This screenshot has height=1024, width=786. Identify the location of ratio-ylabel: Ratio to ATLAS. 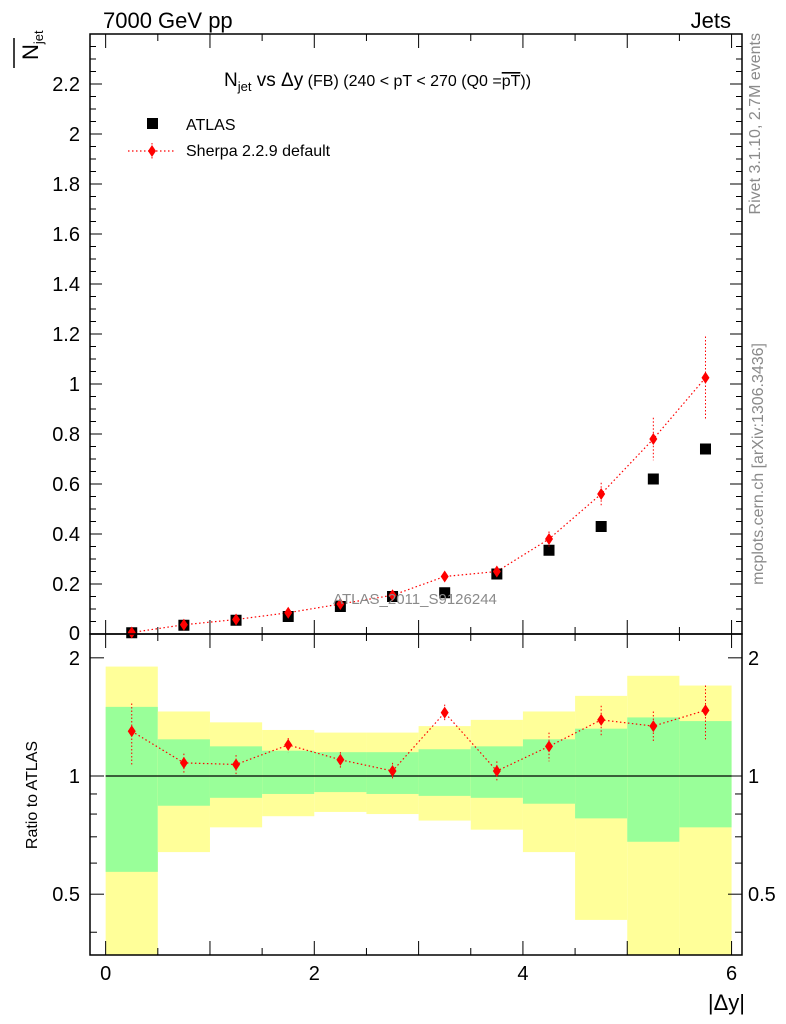
(32, 795).